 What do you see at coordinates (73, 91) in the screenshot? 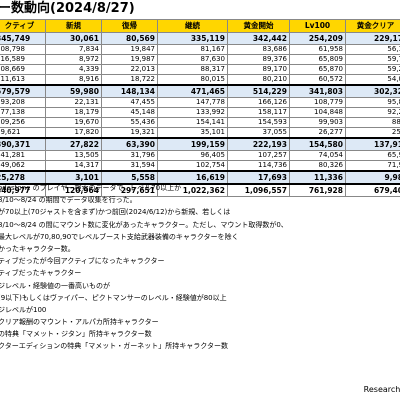
I see `table-cell: 59,980` at bounding box center [73, 91].